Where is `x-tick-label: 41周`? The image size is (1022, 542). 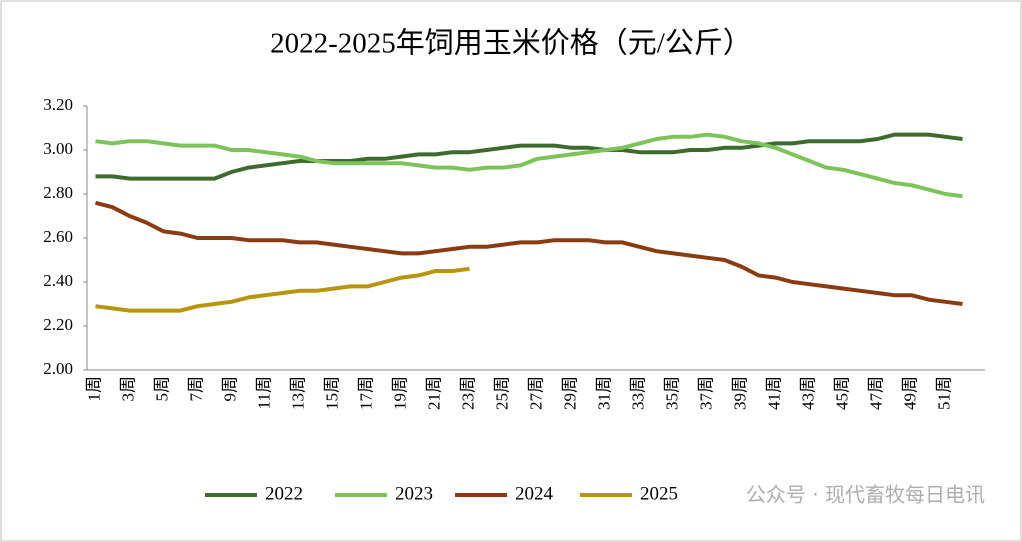
x-tick-label: 41周 is located at coordinates (773, 393).